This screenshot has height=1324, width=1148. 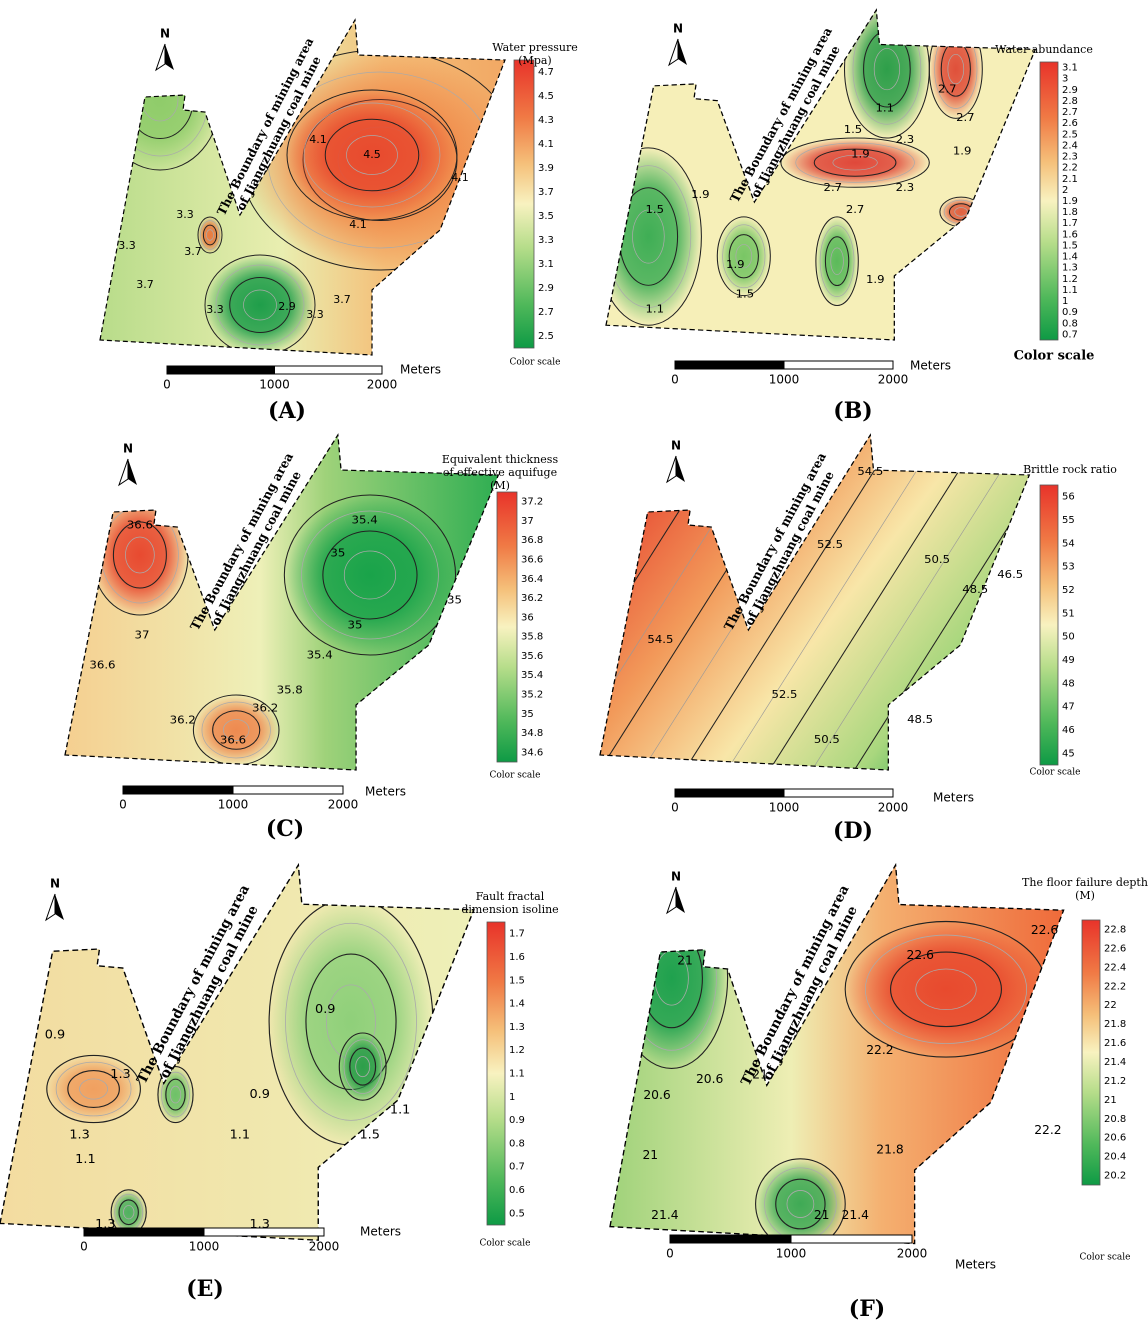 What do you see at coordinates (1115, 1062) in the screenshot?
I see `colorbar-tick-label: 21.4` at bounding box center [1115, 1062].